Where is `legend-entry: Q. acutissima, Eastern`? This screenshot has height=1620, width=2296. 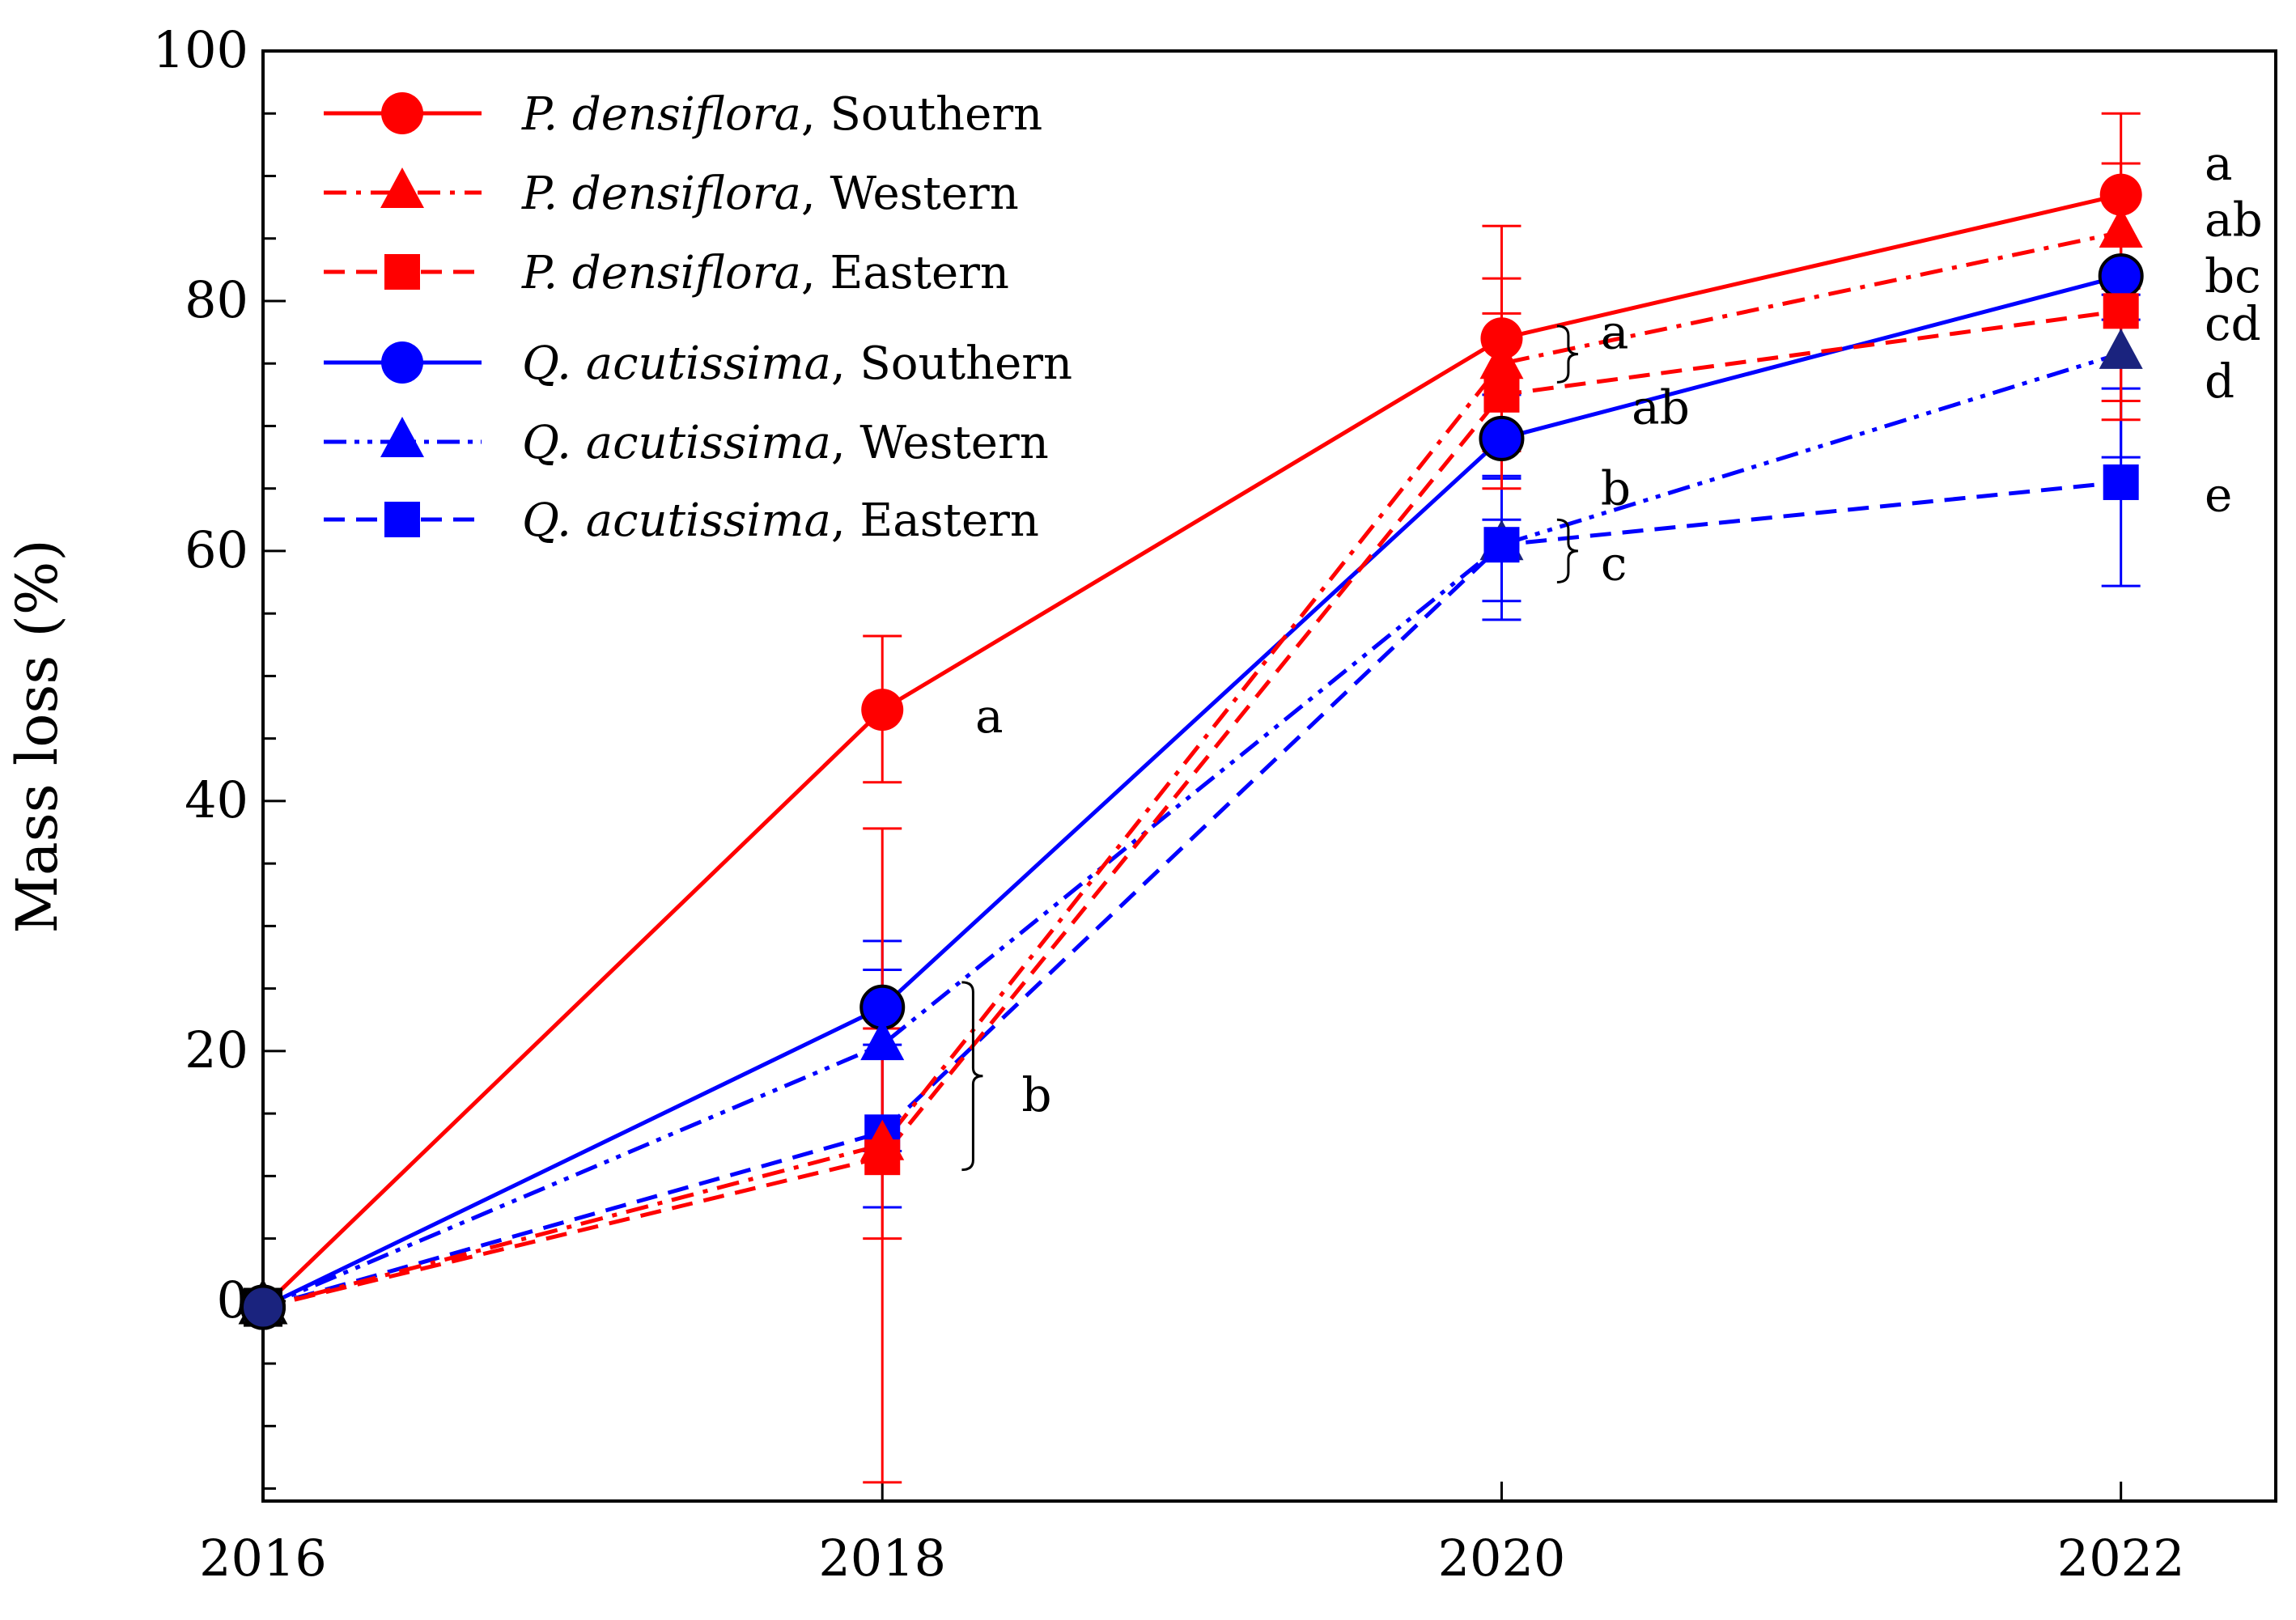
legend-entry: Q. acutissima, Eastern is located at coordinates (681, 520).